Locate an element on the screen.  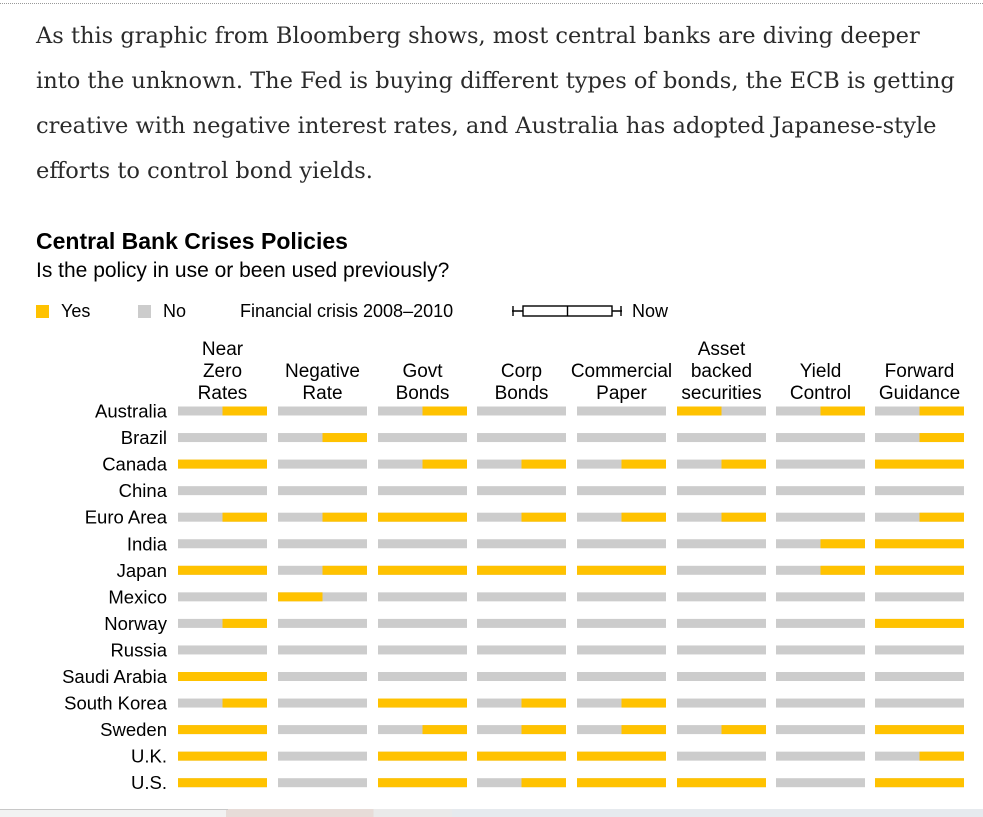
column-header-line: Zero is located at coordinates (222, 371).